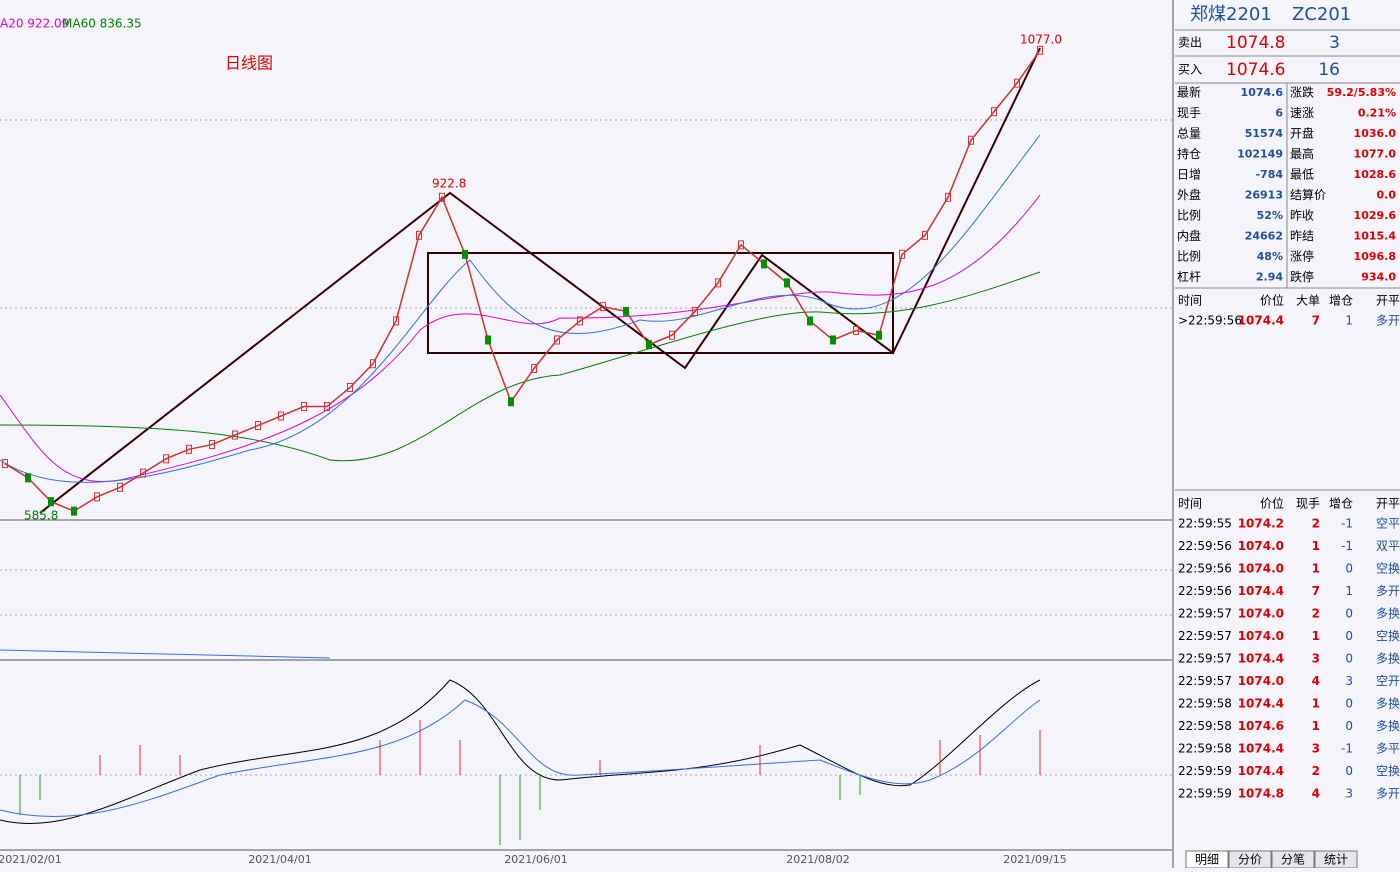 Image resolution: width=1400 pixels, height=872 pixels. What do you see at coordinates (1375, 133) in the screenshot?
I see `stat-value: 1036.0` at bounding box center [1375, 133].